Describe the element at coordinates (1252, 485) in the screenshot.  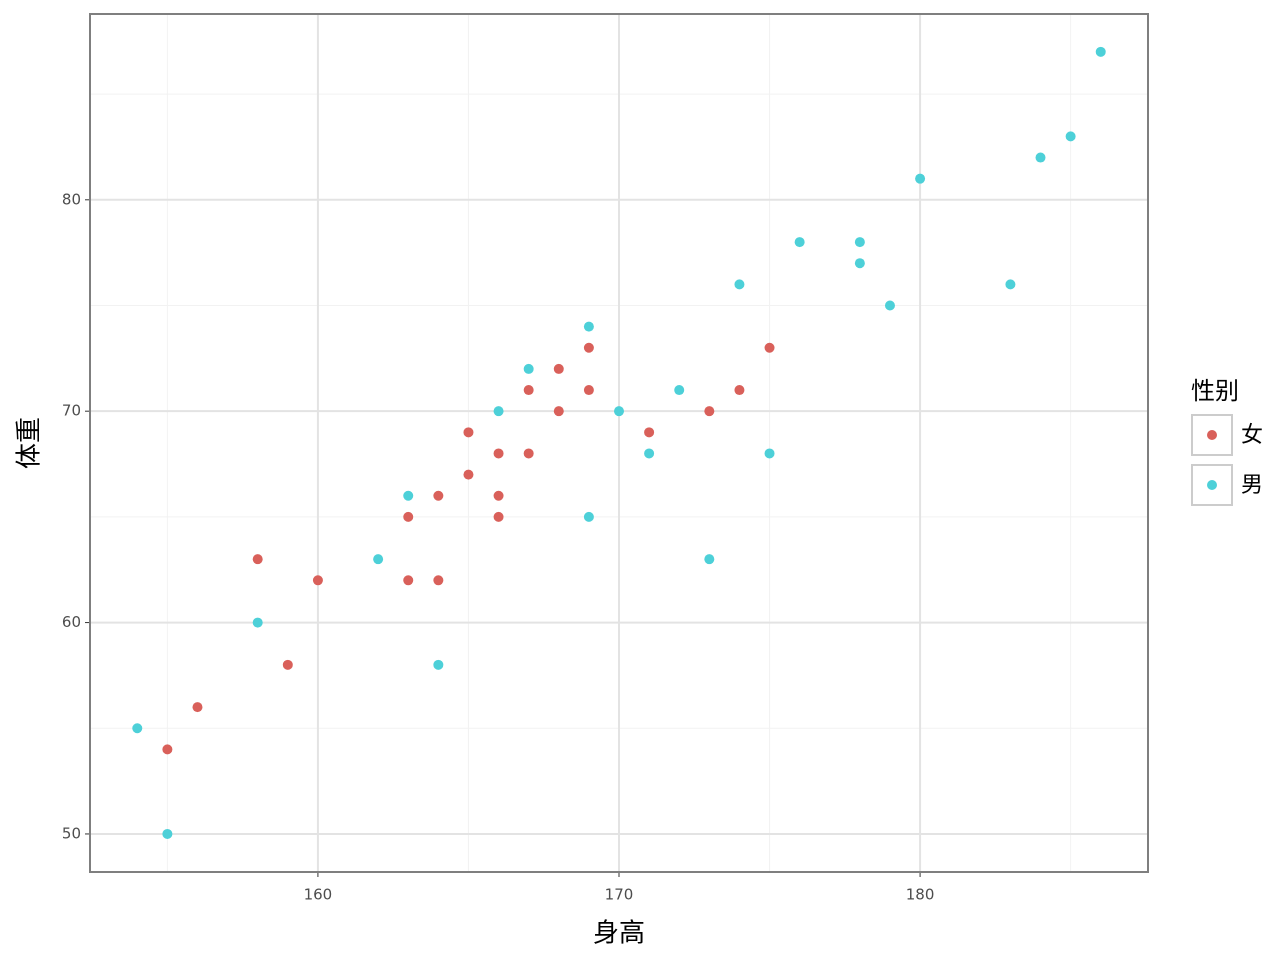
I see `legend-label: 男` at that location.